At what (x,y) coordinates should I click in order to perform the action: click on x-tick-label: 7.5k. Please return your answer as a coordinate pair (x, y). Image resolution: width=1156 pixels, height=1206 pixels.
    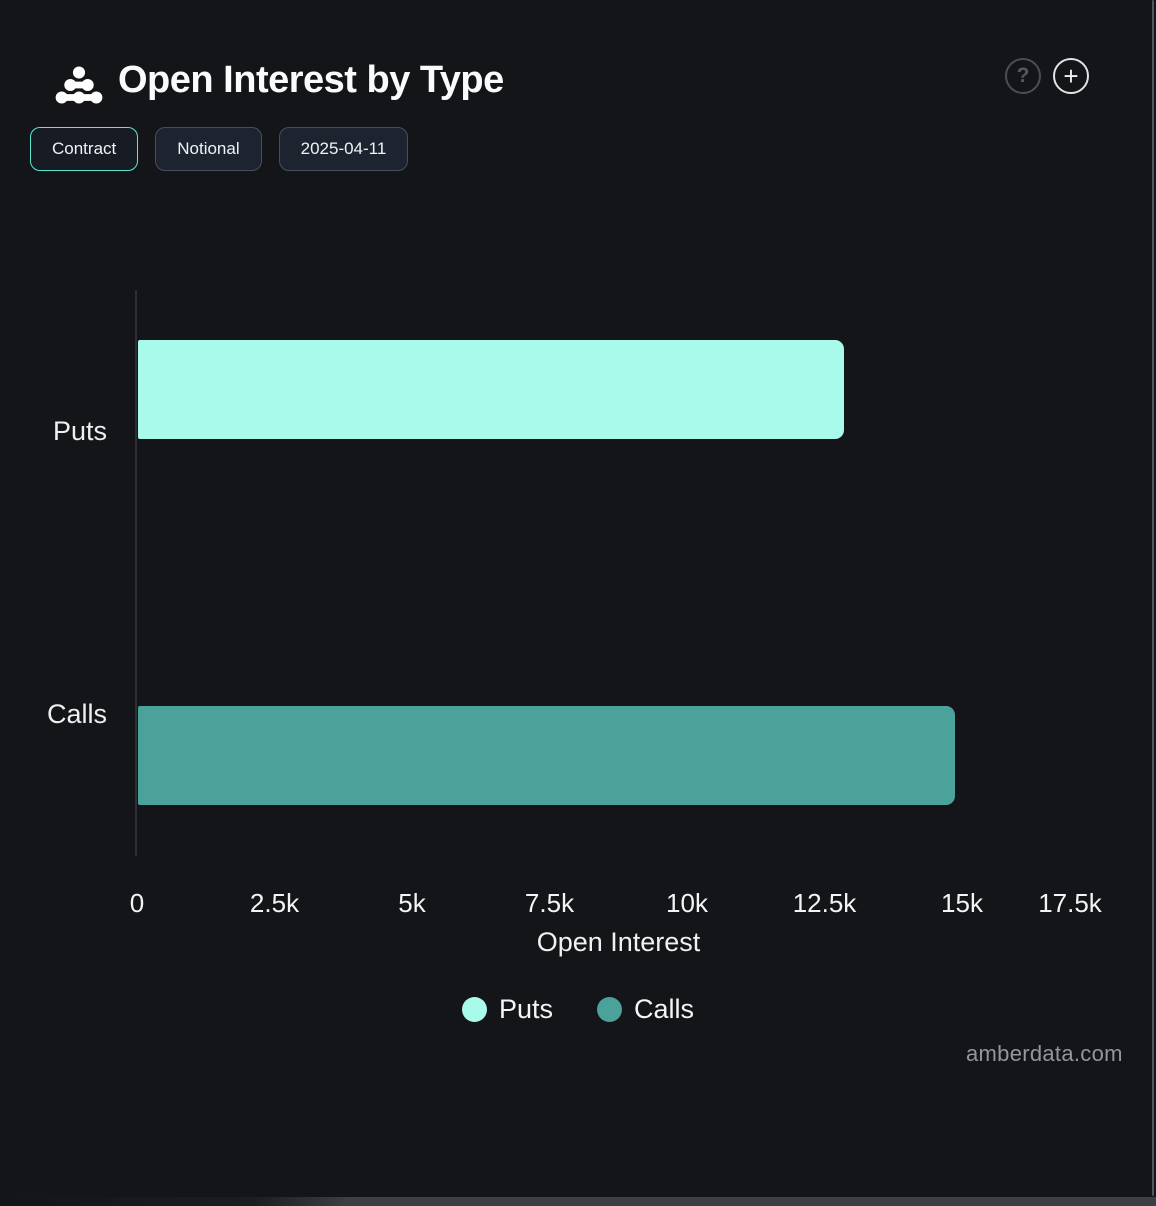
    Looking at the image, I should click on (549, 903).